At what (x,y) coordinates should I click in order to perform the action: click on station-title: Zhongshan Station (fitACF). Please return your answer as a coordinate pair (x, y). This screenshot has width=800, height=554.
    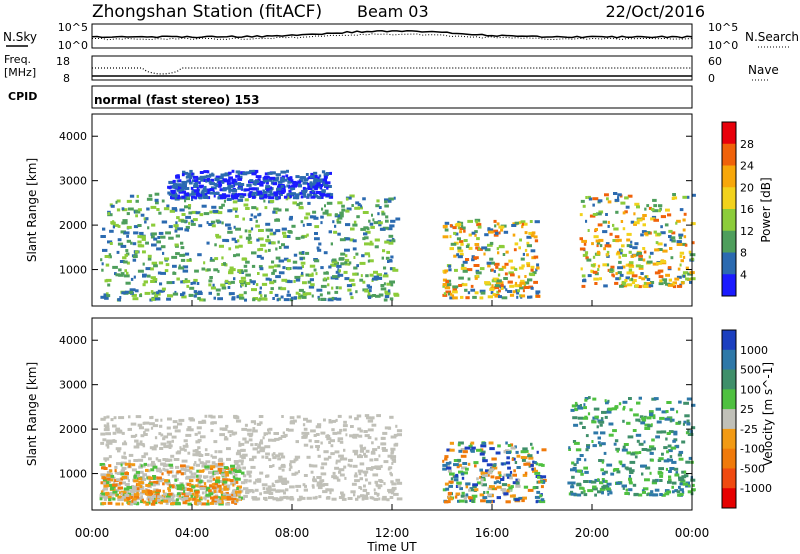
    Looking at the image, I should click on (207, 12).